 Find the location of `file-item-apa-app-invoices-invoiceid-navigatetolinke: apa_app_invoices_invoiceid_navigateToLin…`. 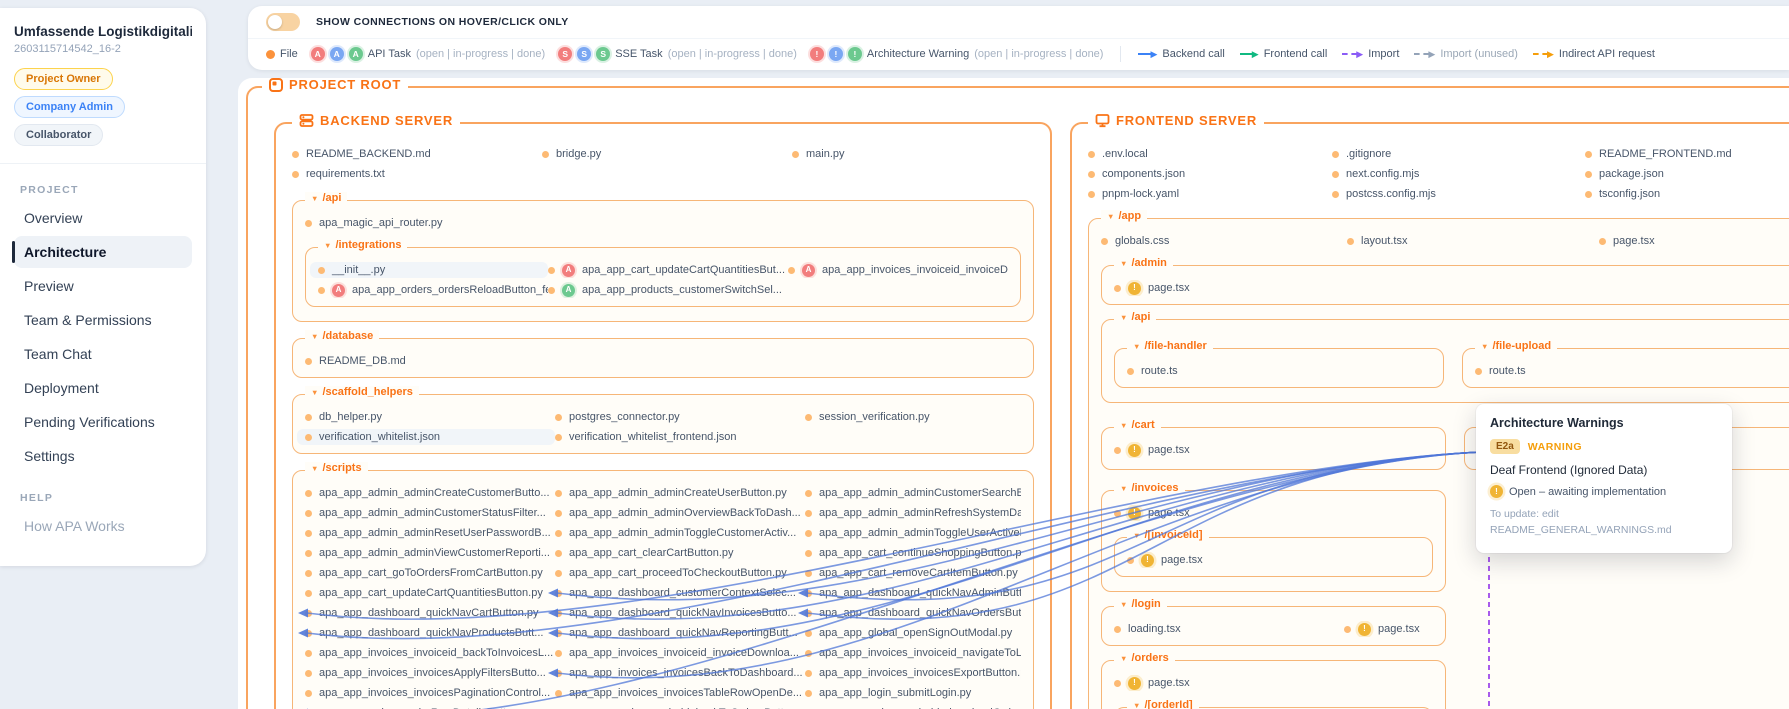

file-item-apa-app-invoices-invoiceid-navigatetolinke: apa_app_invoices_invoiceid_navigateToLin… is located at coordinates (913, 653).